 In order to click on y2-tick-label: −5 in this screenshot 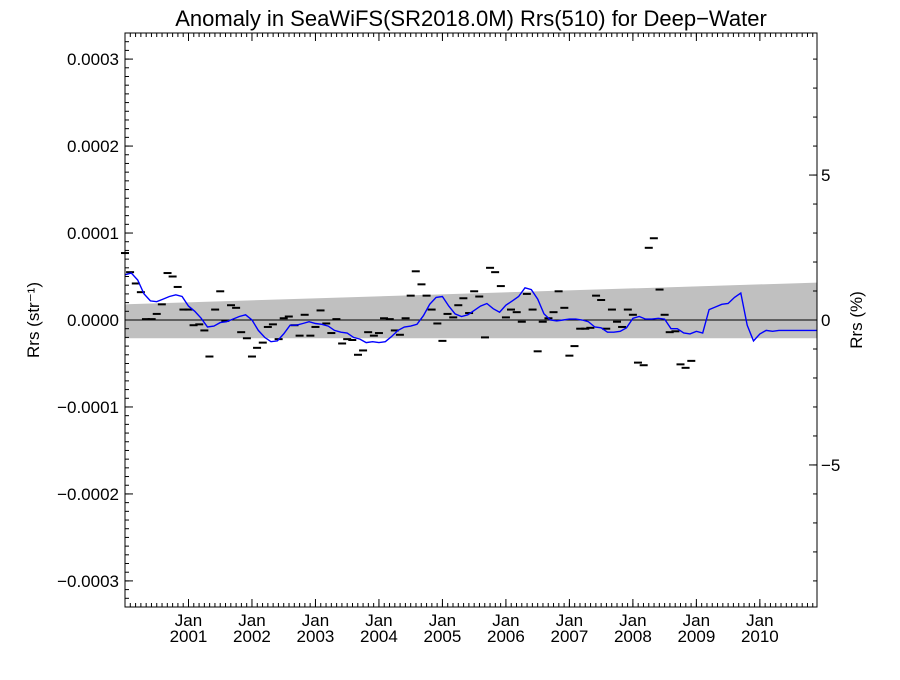, I will do `click(830, 465)`.